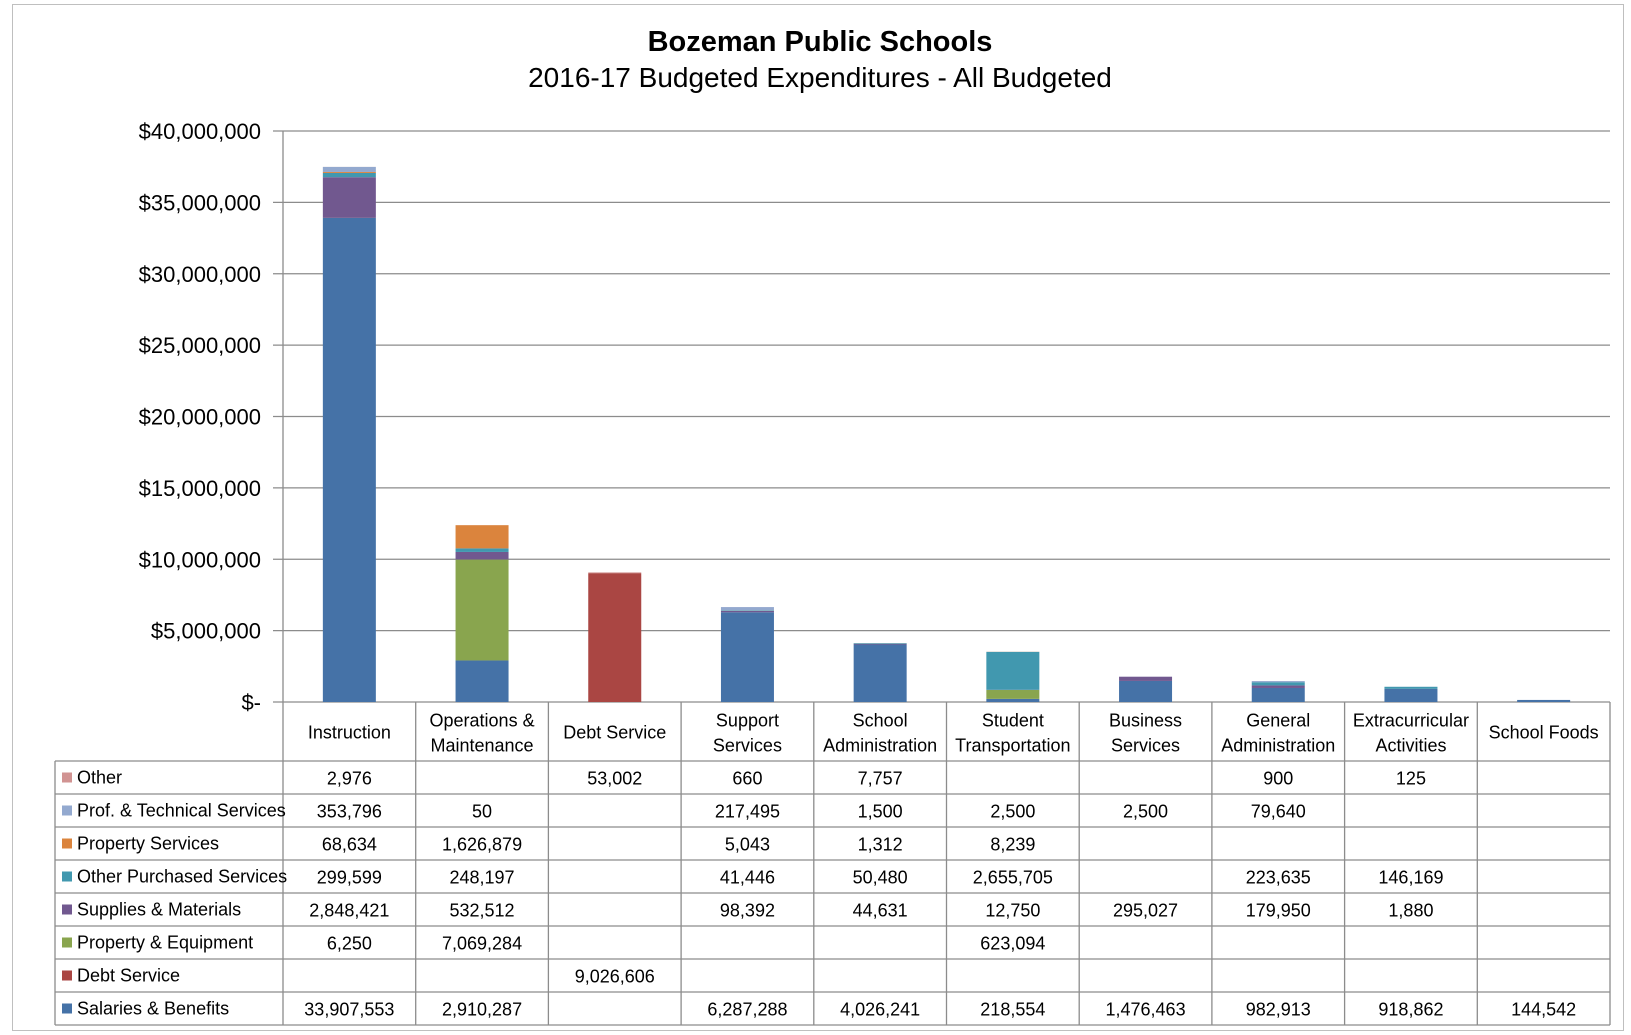 The width and height of the screenshot is (1631, 1035). What do you see at coordinates (747, 878) in the screenshot?
I see `data-label: 41,446` at bounding box center [747, 878].